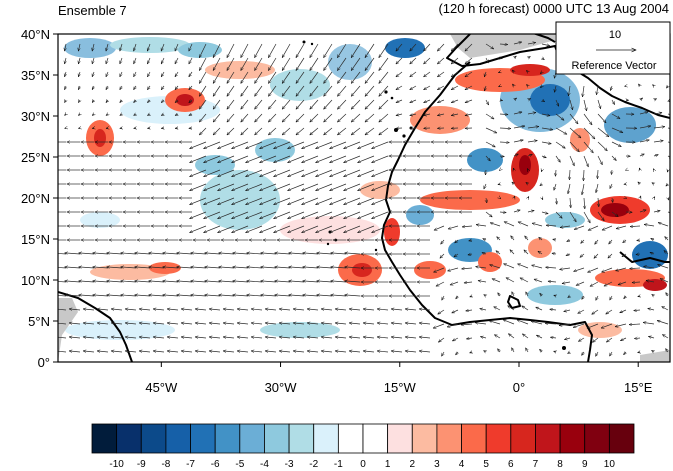 The width and height of the screenshot is (673, 471). Describe the element at coordinates (585, 464) in the screenshot. I see `colorbar-label: 9` at that location.